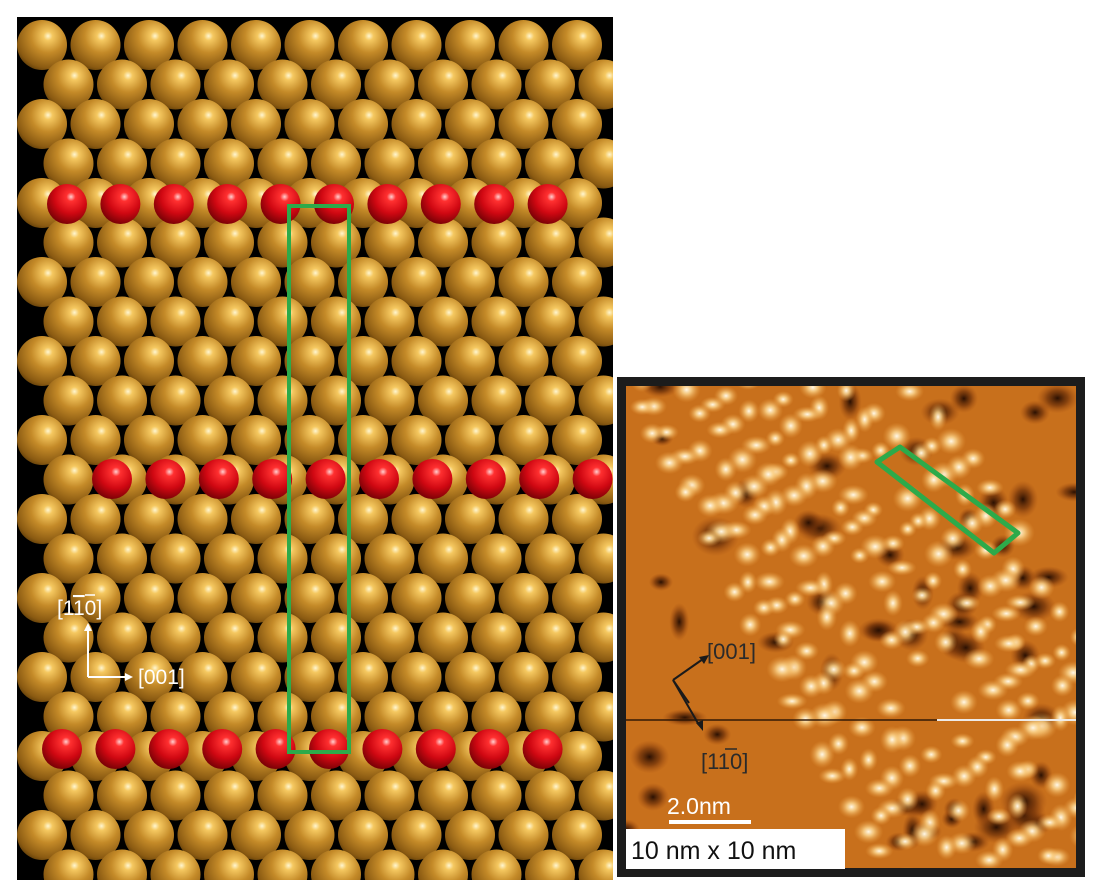  What do you see at coordinates (713, 851) in the screenshot?
I see `image-size-label: 10 nm x 10 nm` at bounding box center [713, 851].